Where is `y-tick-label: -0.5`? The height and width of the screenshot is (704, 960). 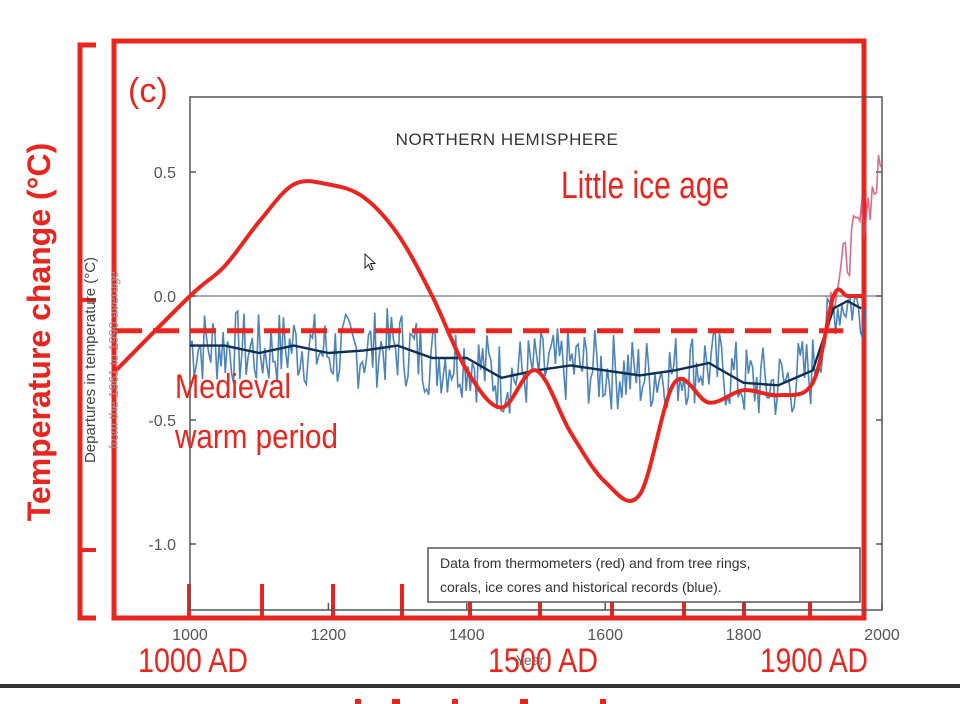 y-tick-label: -0.5 is located at coordinates (162, 421).